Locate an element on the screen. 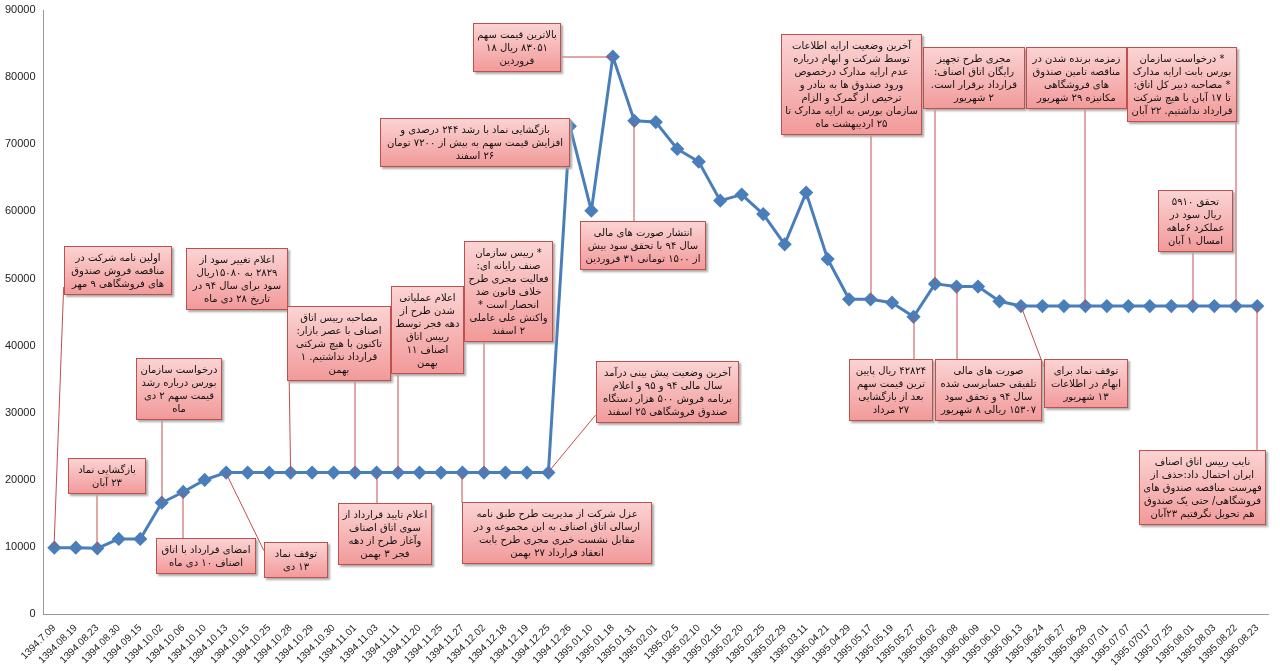 The width and height of the screenshot is (1280, 671). callout-box: اولین نامه شرکت در مناقصه فروش صندوق های فروشگاهی ۹ مهر is located at coordinates (118, 270).